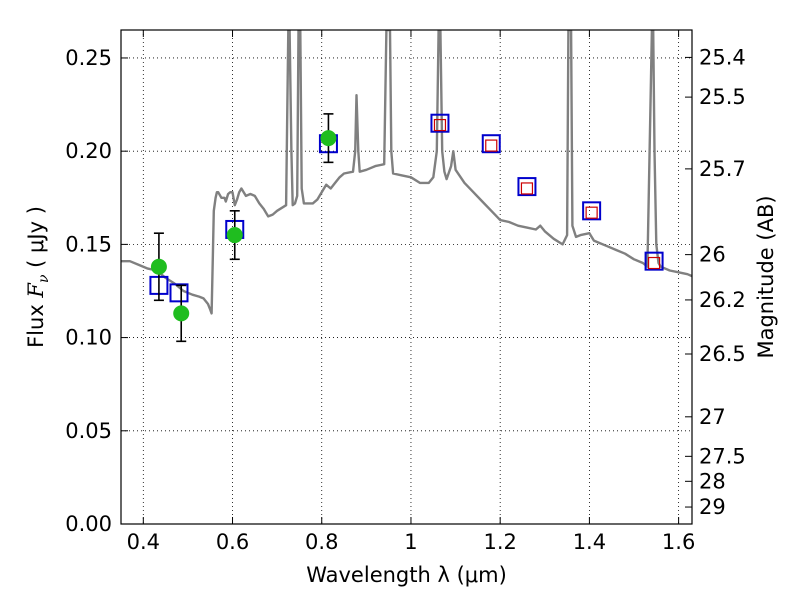  What do you see at coordinates (406, 575) in the screenshot?
I see `x-axis-label: Wavelength λ (μm)` at bounding box center [406, 575].